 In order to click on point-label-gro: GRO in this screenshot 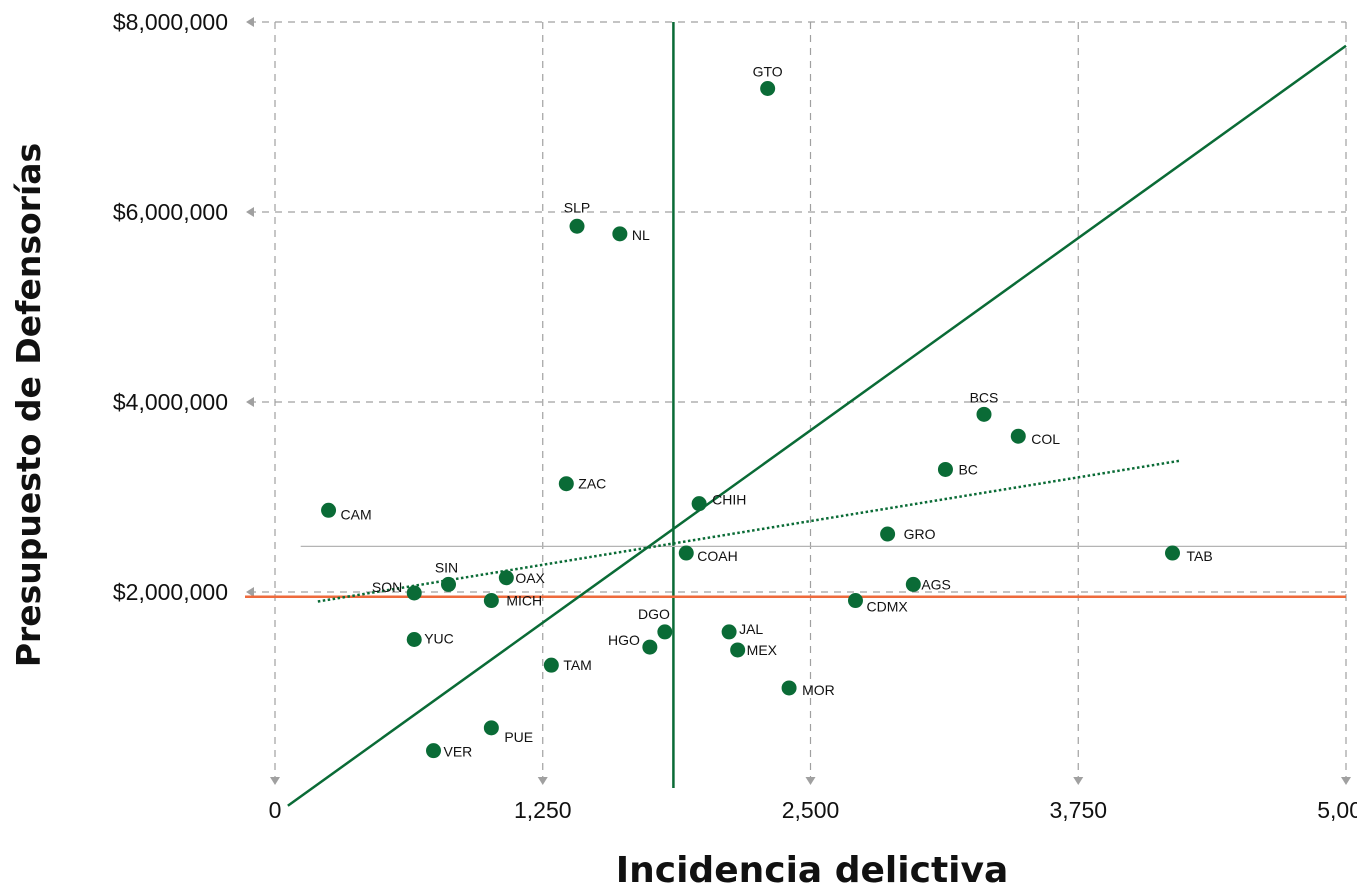, I will do `click(920, 534)`.